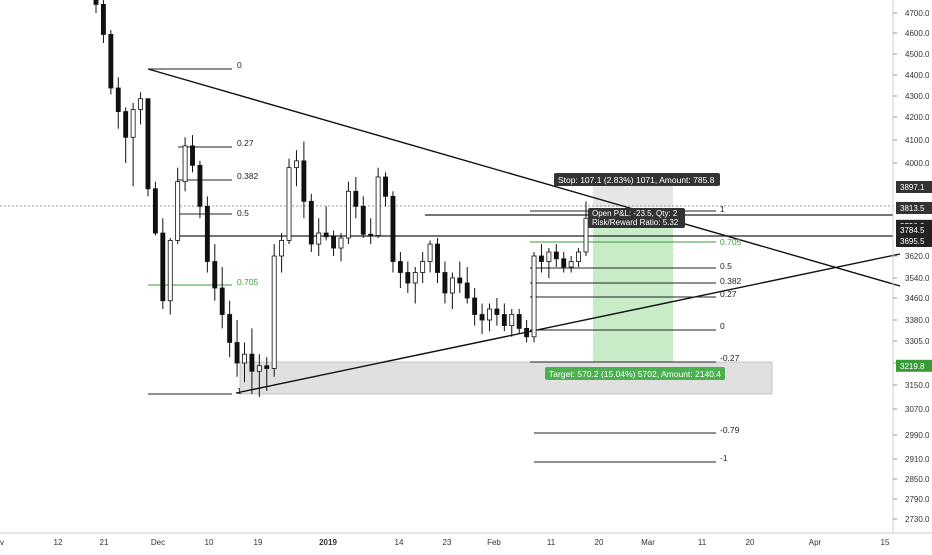 Image resolution: width=932 pixels, height=555 pixels. What do you see at coordinates (633, 196) in the screenshot?
I see `stop-zone` at bounding box center [633, 196].